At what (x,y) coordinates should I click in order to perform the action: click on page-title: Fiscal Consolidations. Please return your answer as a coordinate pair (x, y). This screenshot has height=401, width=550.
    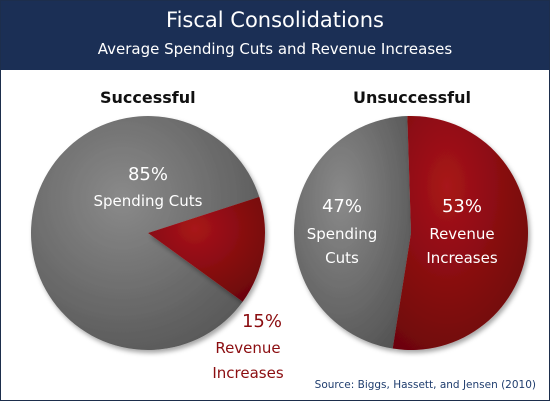
    Looking at the image, I should click on (275, 20).